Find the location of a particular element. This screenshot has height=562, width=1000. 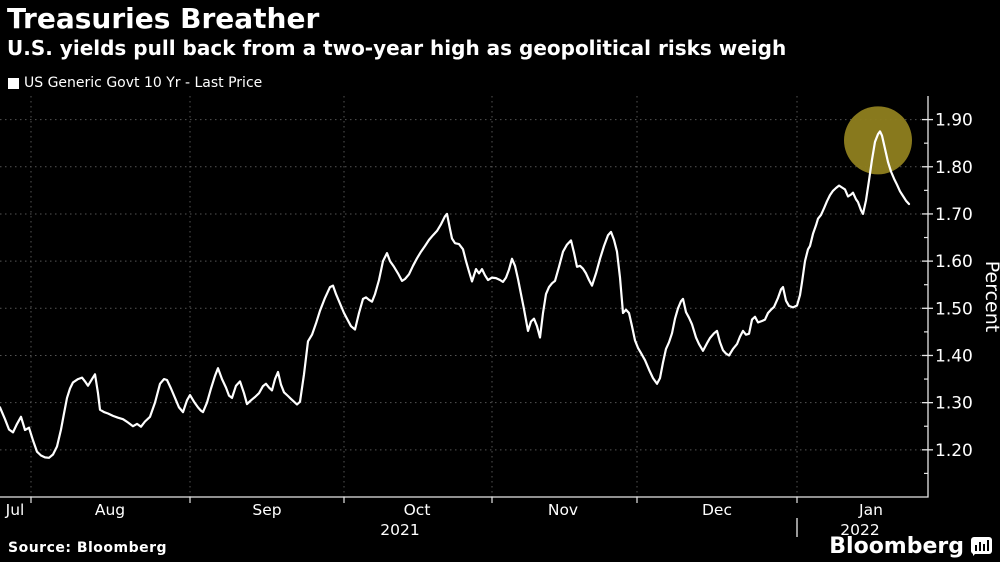

x-month-label: Oct is located at coordinates (417, 510).